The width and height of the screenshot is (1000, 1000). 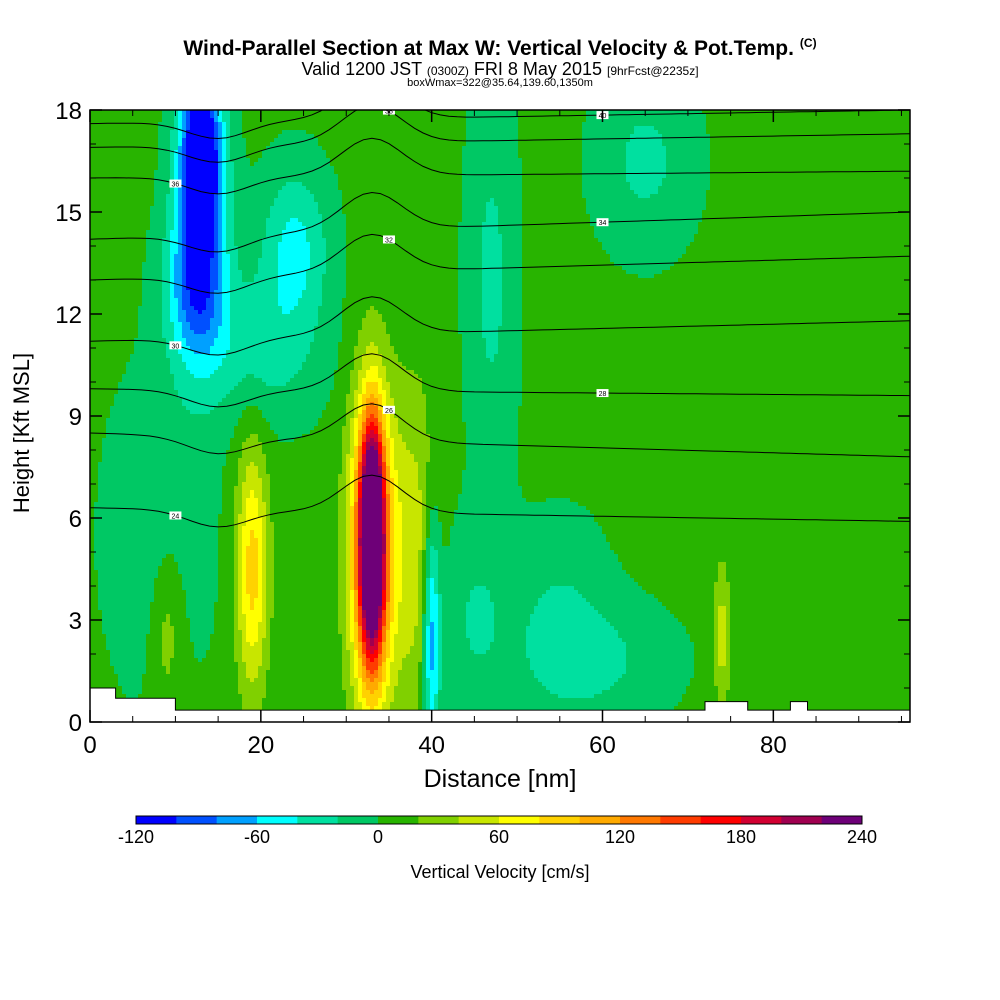 What do you see at coordinates (68, 111) in the screenshot?
I see `y-tick-label: 18` at bounding box center [68, 111].